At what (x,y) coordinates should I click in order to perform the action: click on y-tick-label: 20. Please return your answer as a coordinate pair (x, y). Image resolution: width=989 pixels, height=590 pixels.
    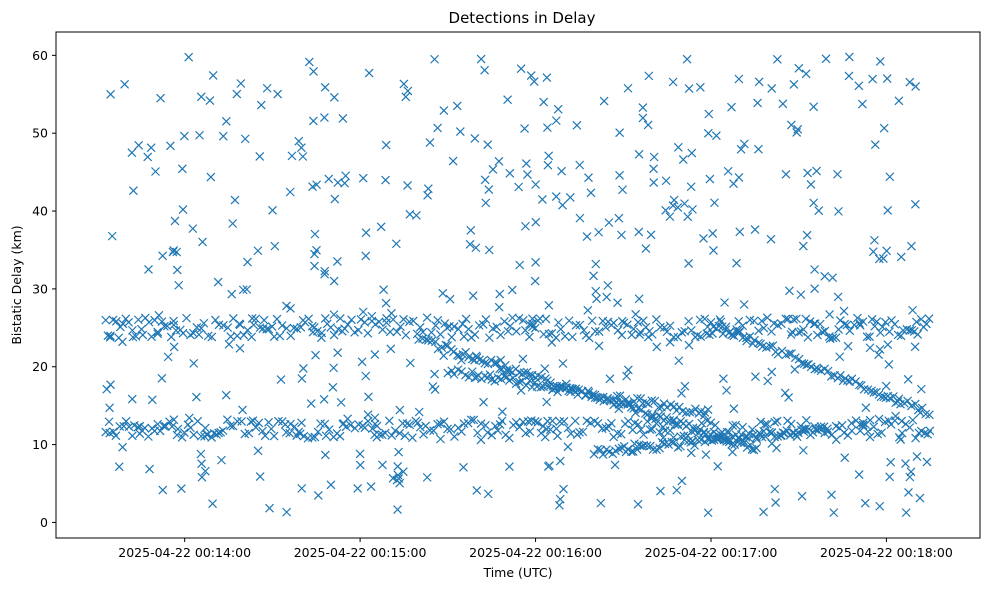
    Looking at the image, I should click on (40, 366).